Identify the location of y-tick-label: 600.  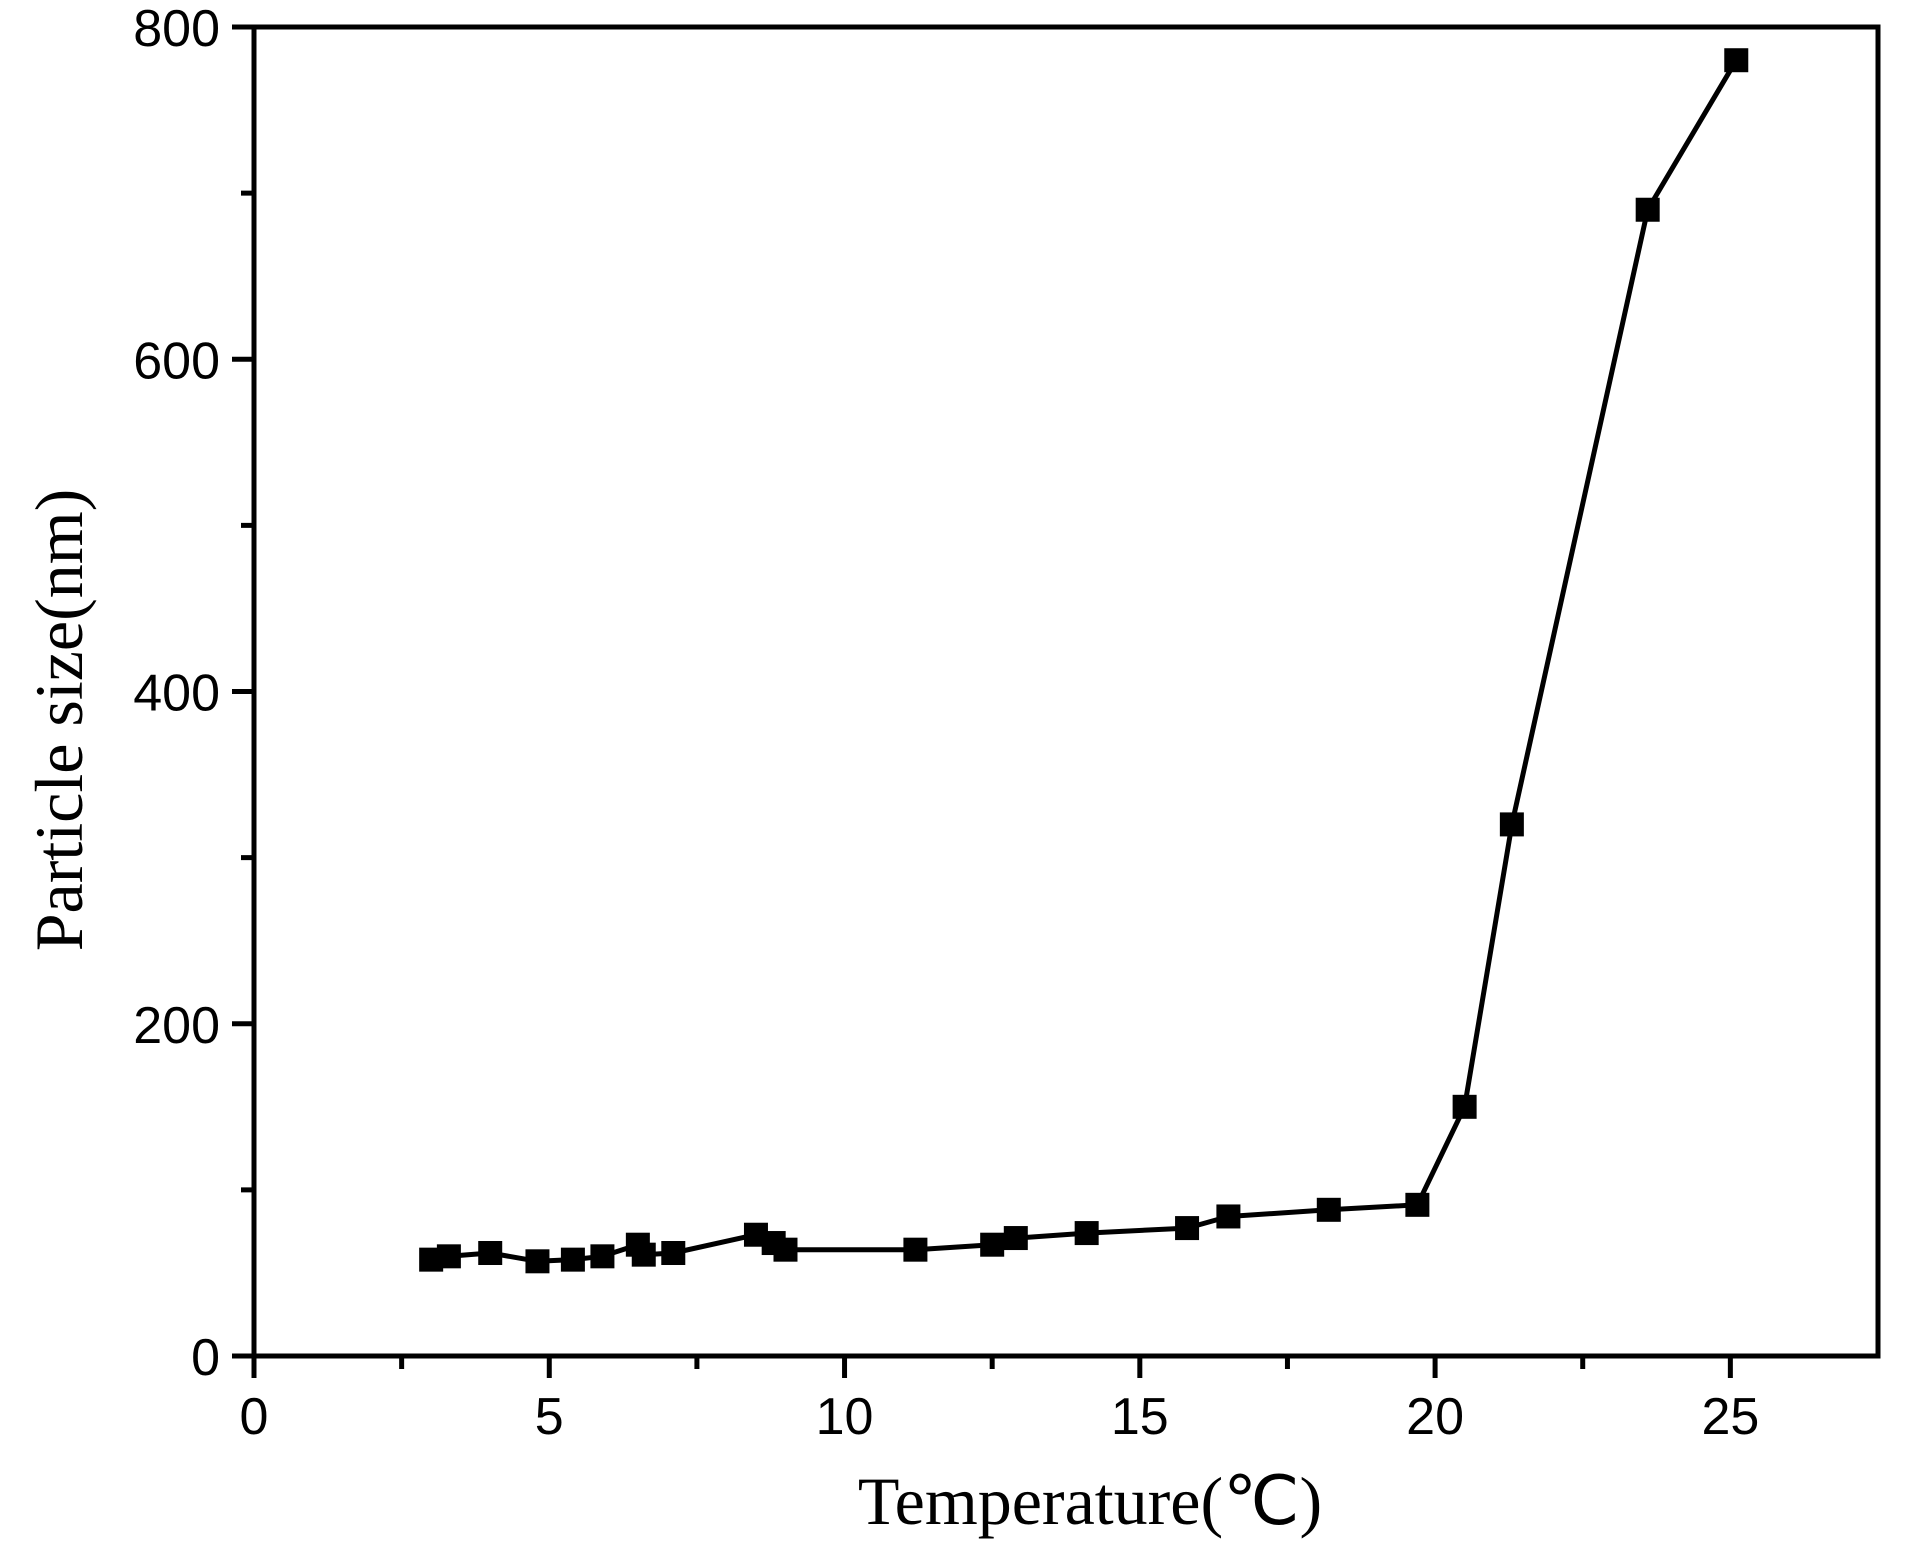
(176, 361).